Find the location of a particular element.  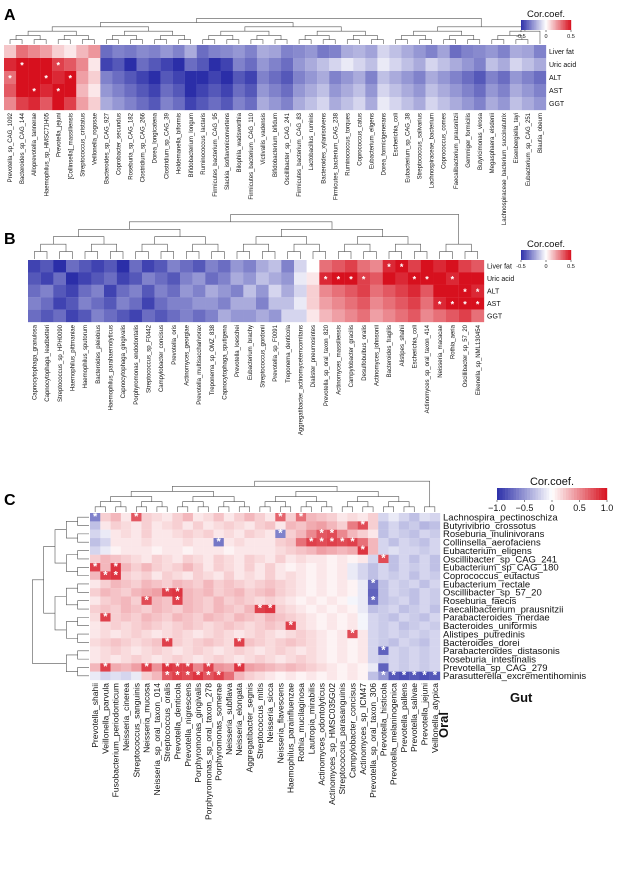

row-label: AST is located at coordinates (556, 91).